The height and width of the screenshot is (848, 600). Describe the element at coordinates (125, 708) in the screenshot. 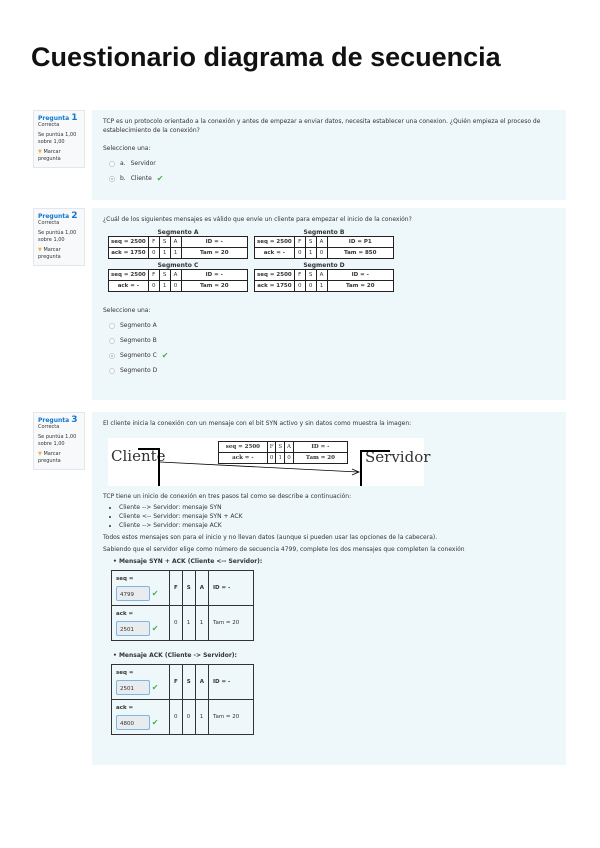

I see `ack-label: ack =` at that location.